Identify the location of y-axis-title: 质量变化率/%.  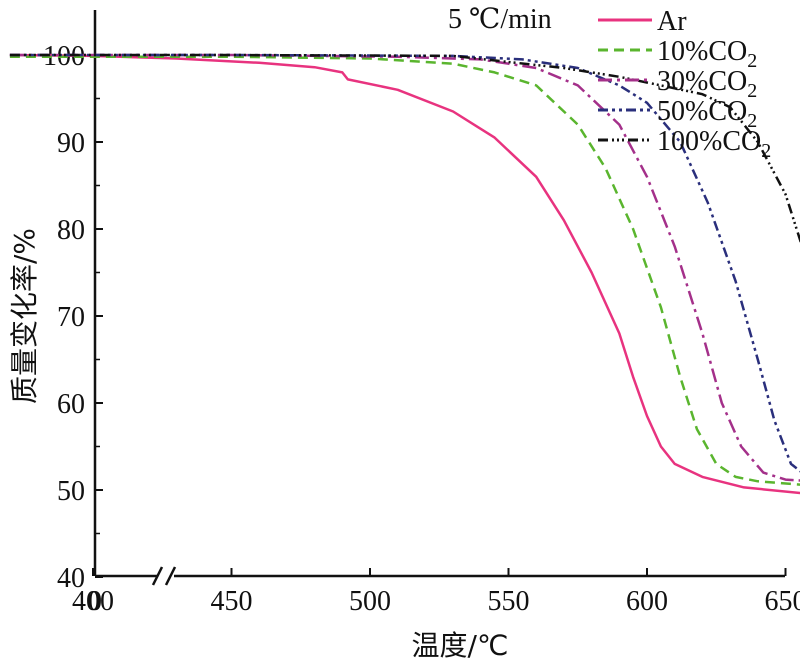
(24, 316).